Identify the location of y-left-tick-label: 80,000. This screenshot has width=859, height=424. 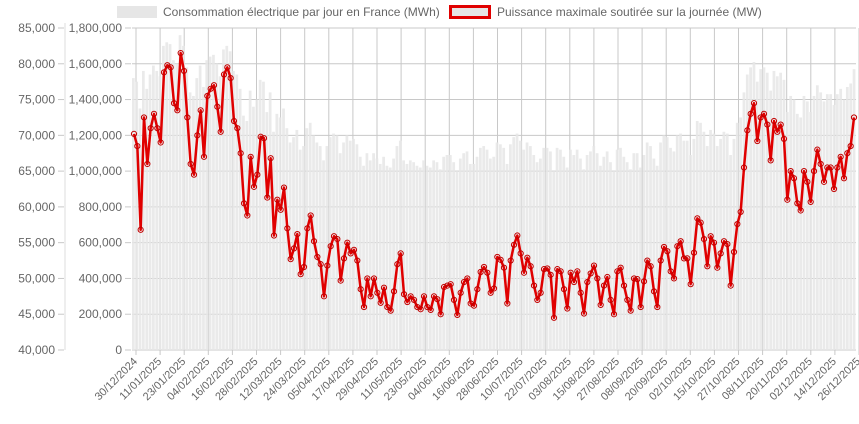
(36, 64).